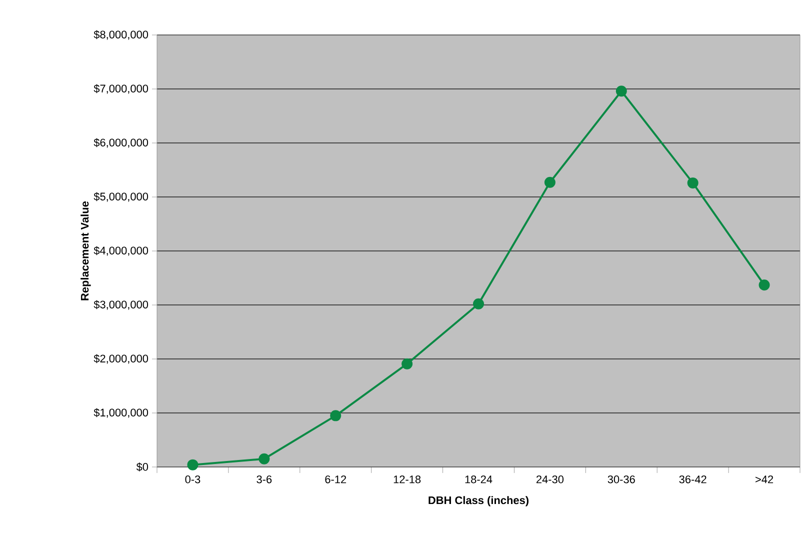  What do you see at coordinates (407, 480) in the screenshot?
I see `x-tick-label: 12-18` at bounding box center [407, 480].